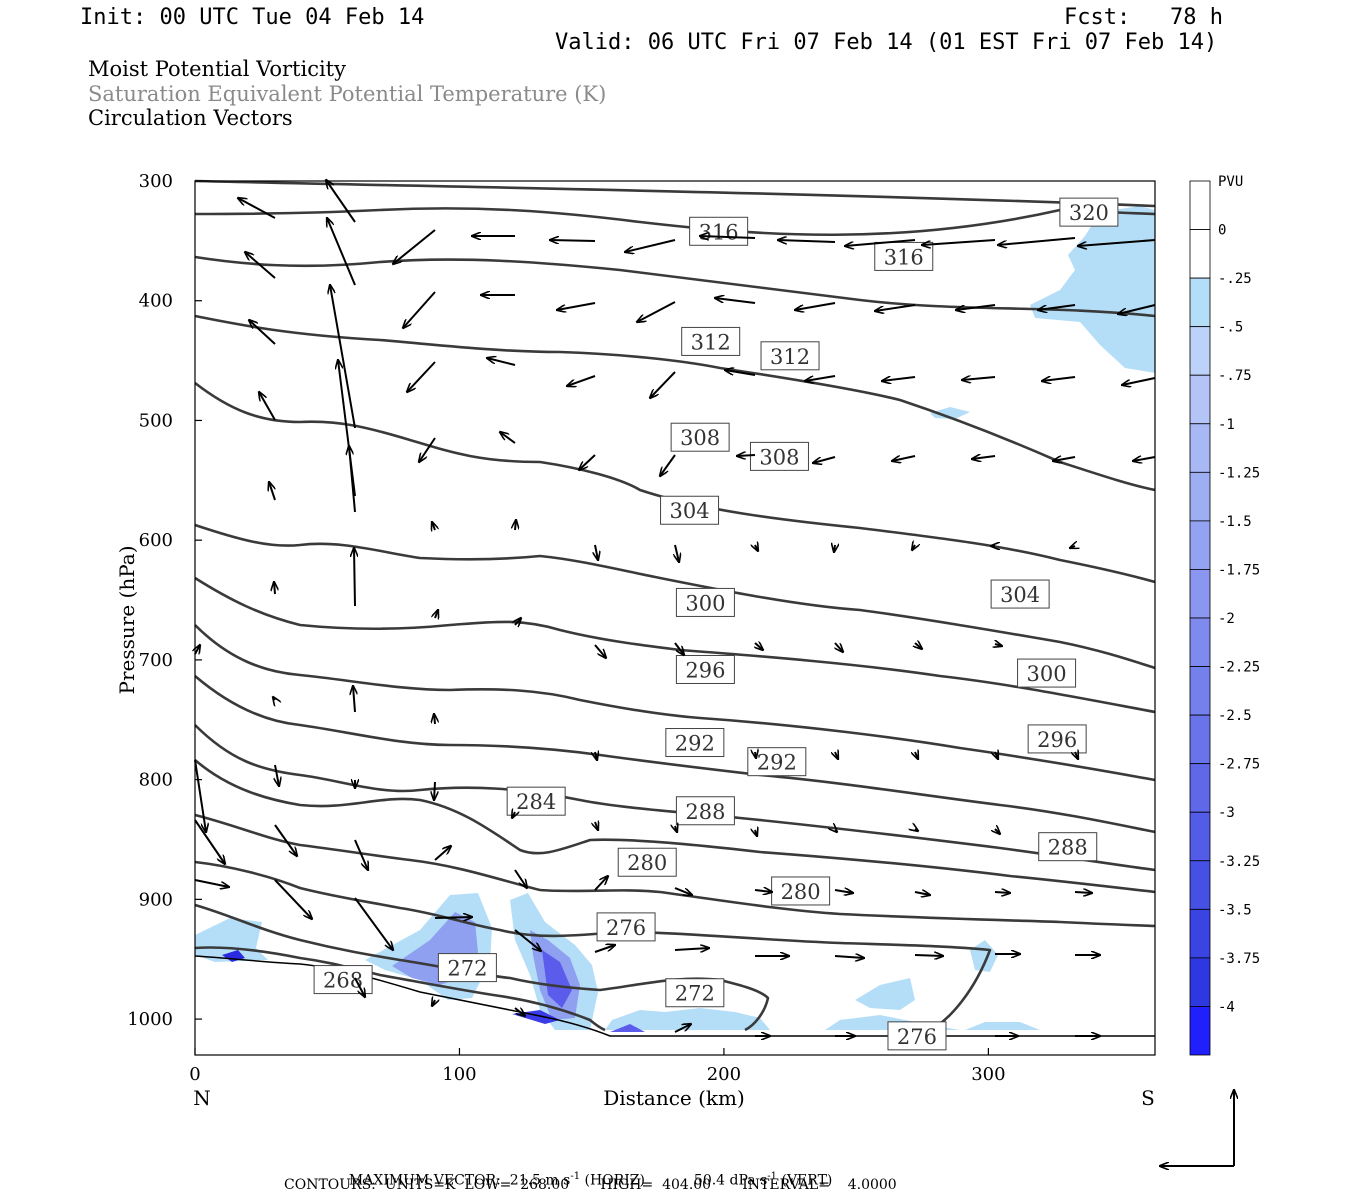  What do you see at coordinates (988, 1074) in the screenshot?
I see `x-tick-label: 300` at bounding box center [988, 1074].